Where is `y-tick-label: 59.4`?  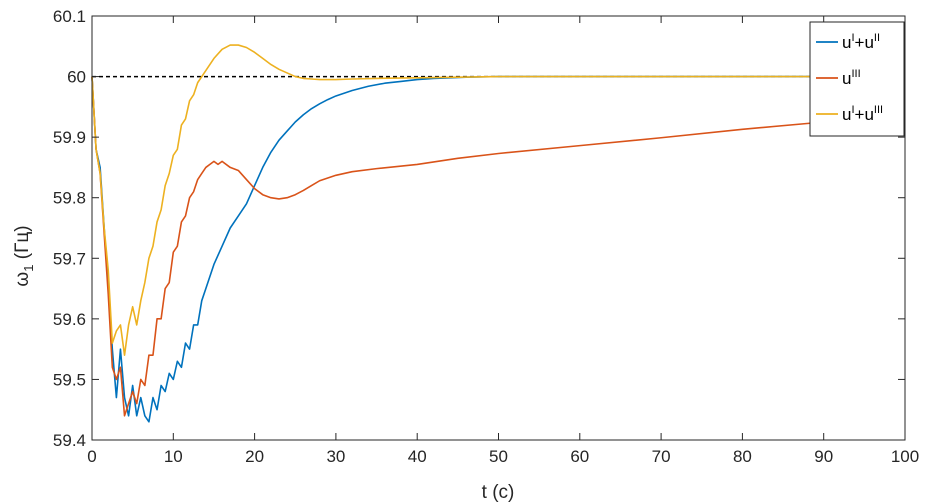 y-tick-label: 59.4 is located at coordinates (69, 440).